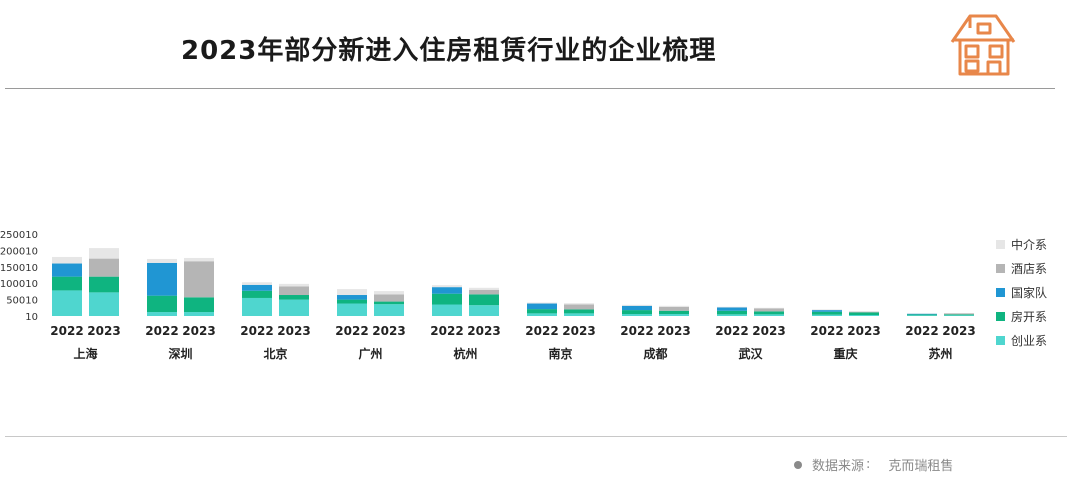 This screenshot has width=1080, height=491. I want to click on x-tick-city: 深圳, so click(180, 353).